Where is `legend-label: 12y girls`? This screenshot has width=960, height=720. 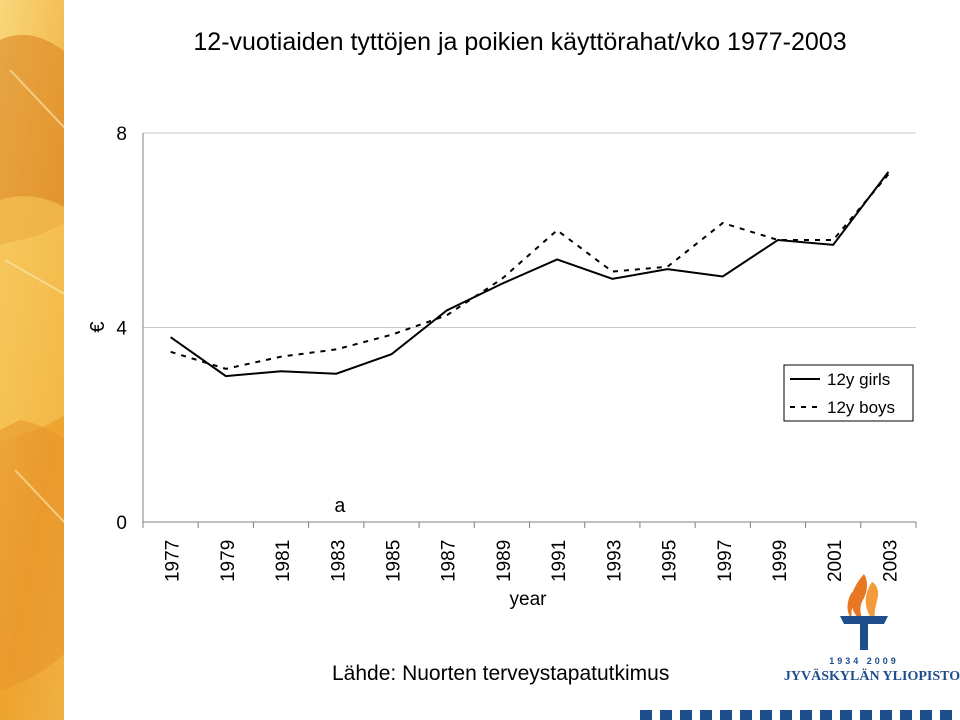
legend-label: 12y girls is located at coordinates (858, 379).